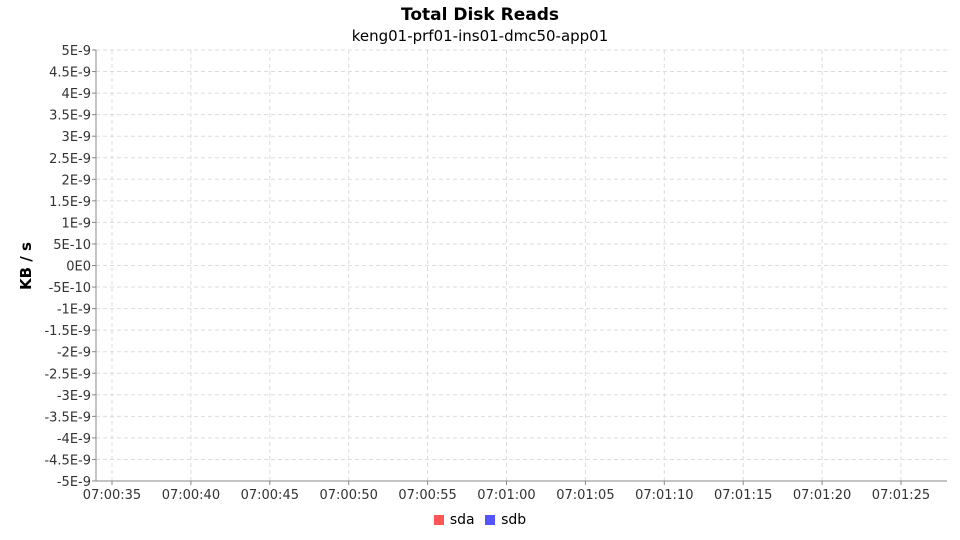 Image resolution: width=960 pixels, height=540 pixels. I want to click on x-tick-label: 07:00:45, so click(270, 495).